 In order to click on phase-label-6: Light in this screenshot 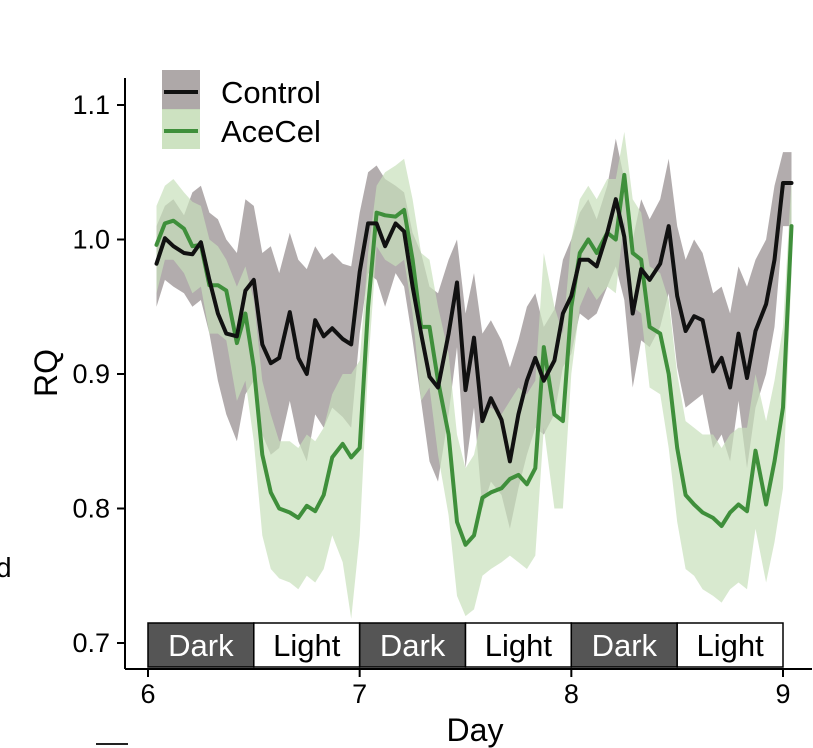, I will do `click(730, 645)`.